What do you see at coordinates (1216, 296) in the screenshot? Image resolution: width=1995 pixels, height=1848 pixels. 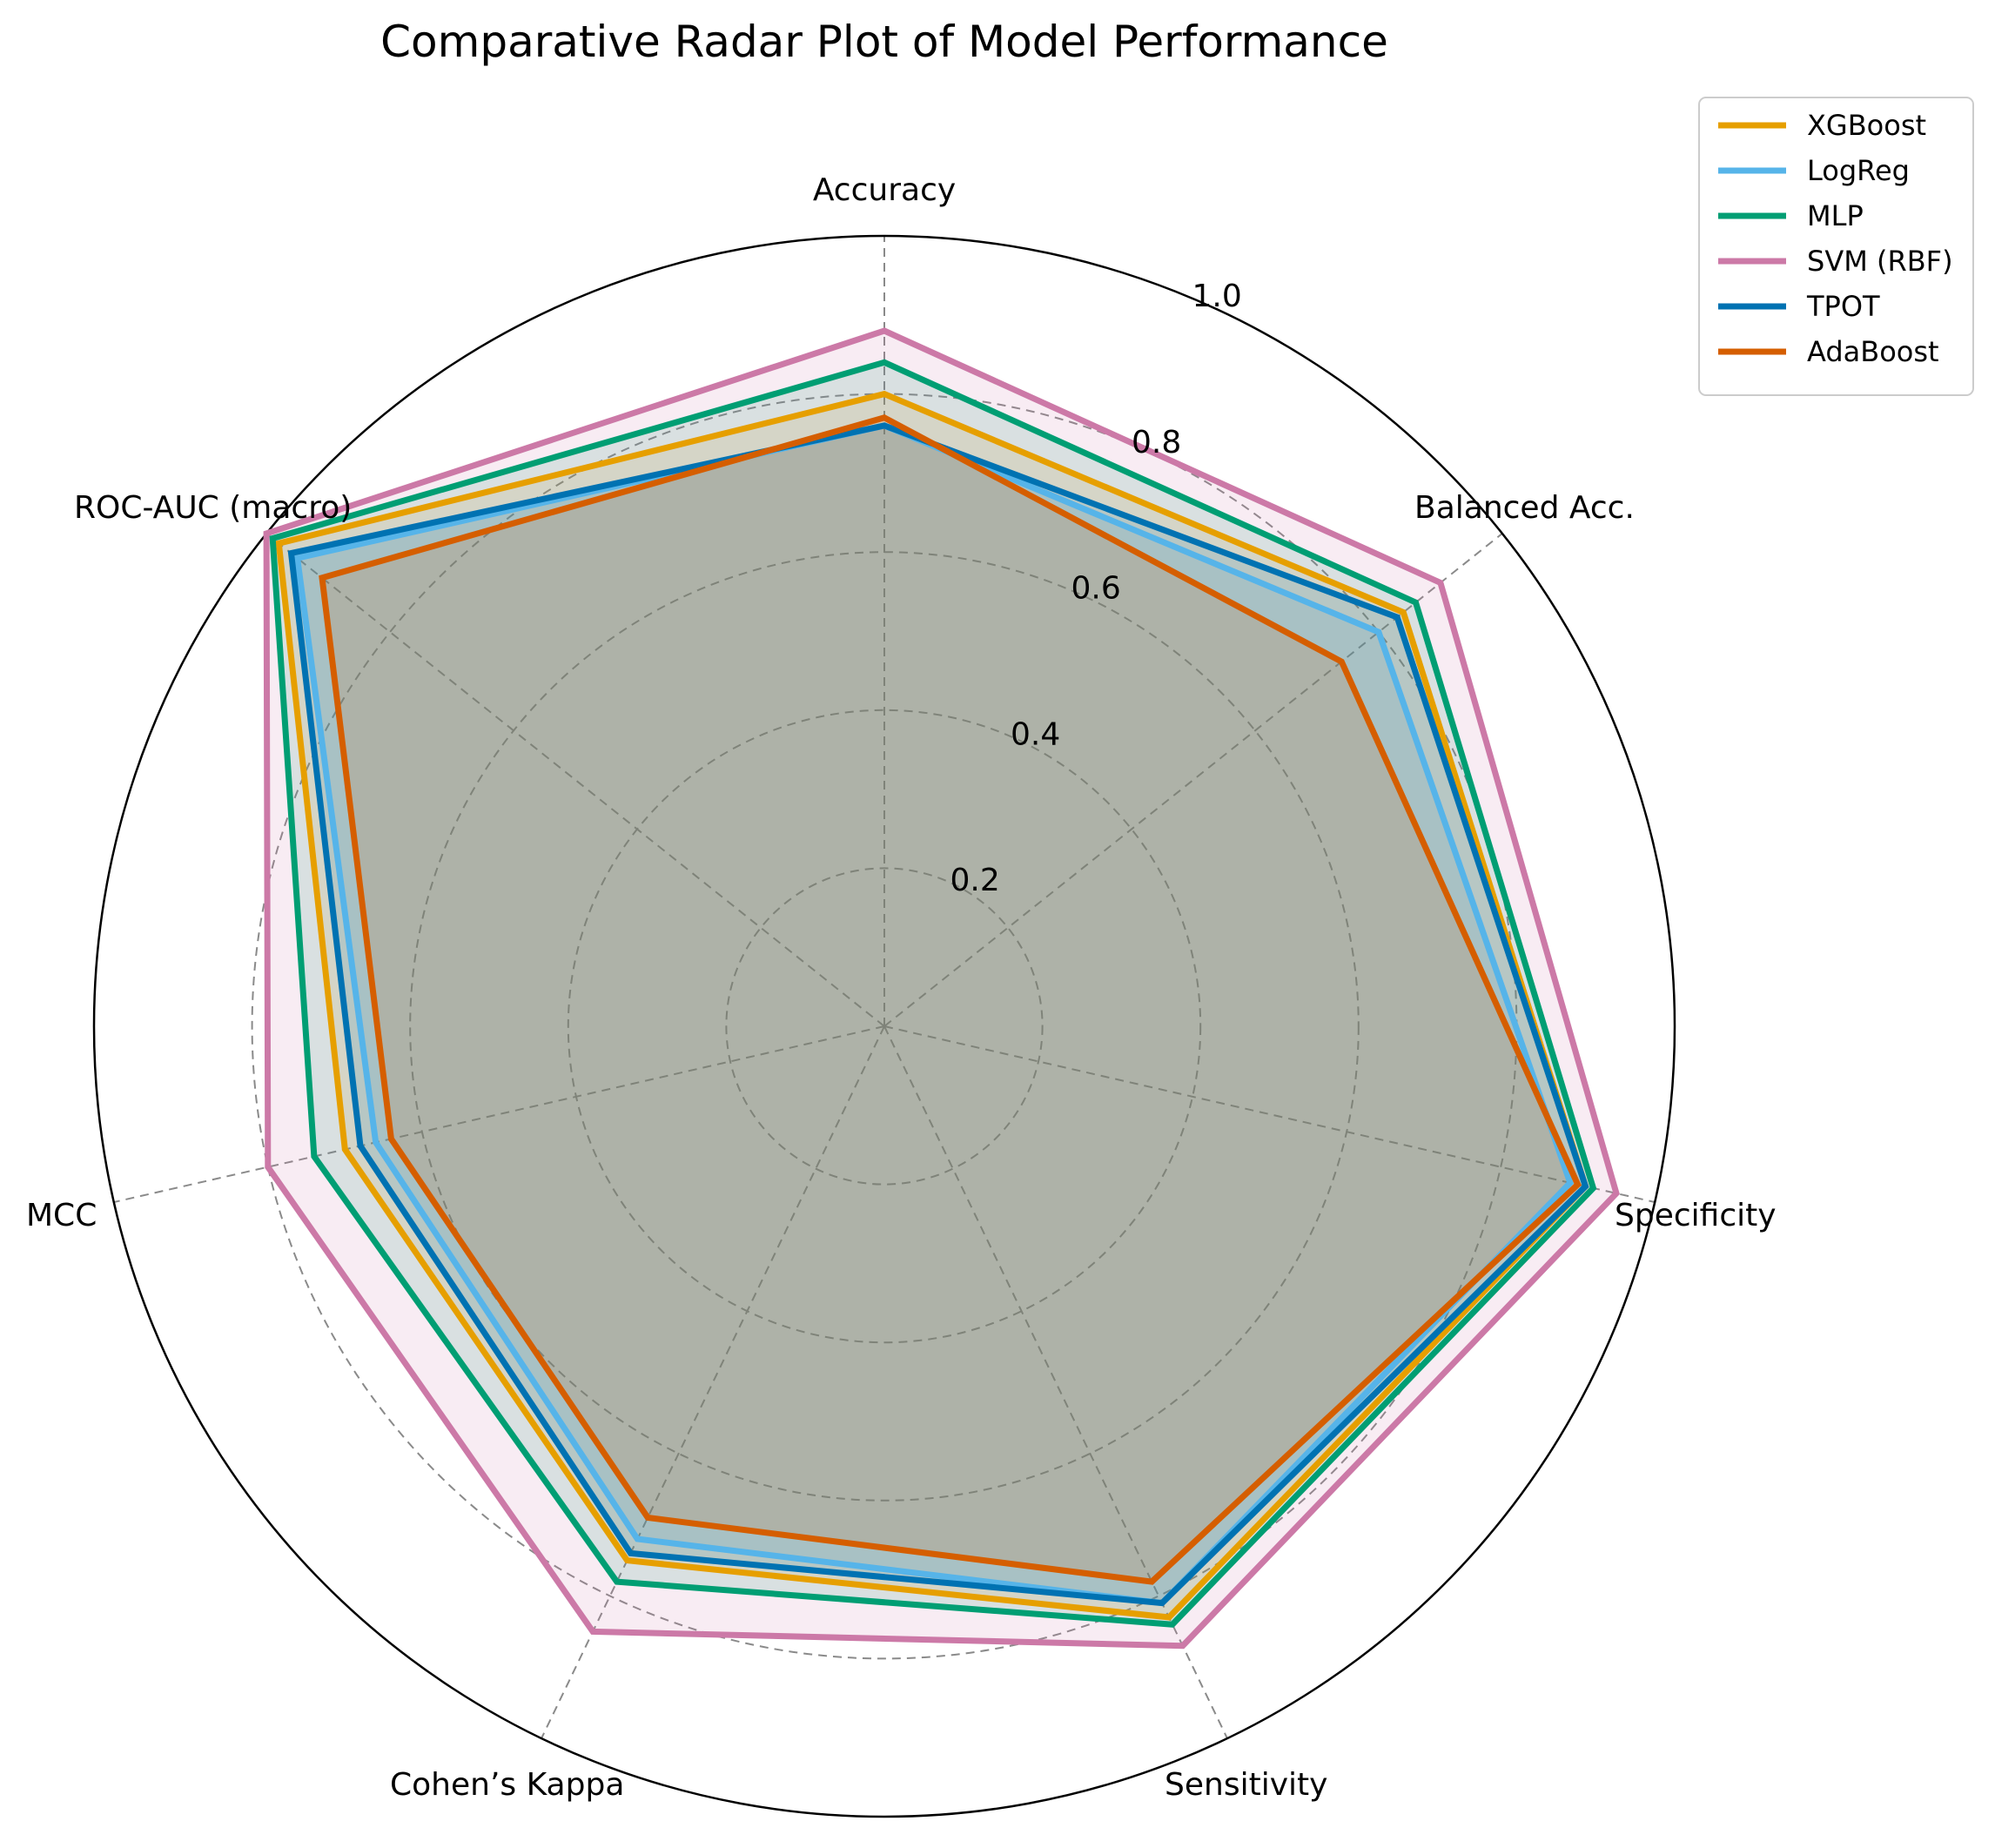 I see `r-tick-label-4: 1.0` at bounding box center [1216, 296].